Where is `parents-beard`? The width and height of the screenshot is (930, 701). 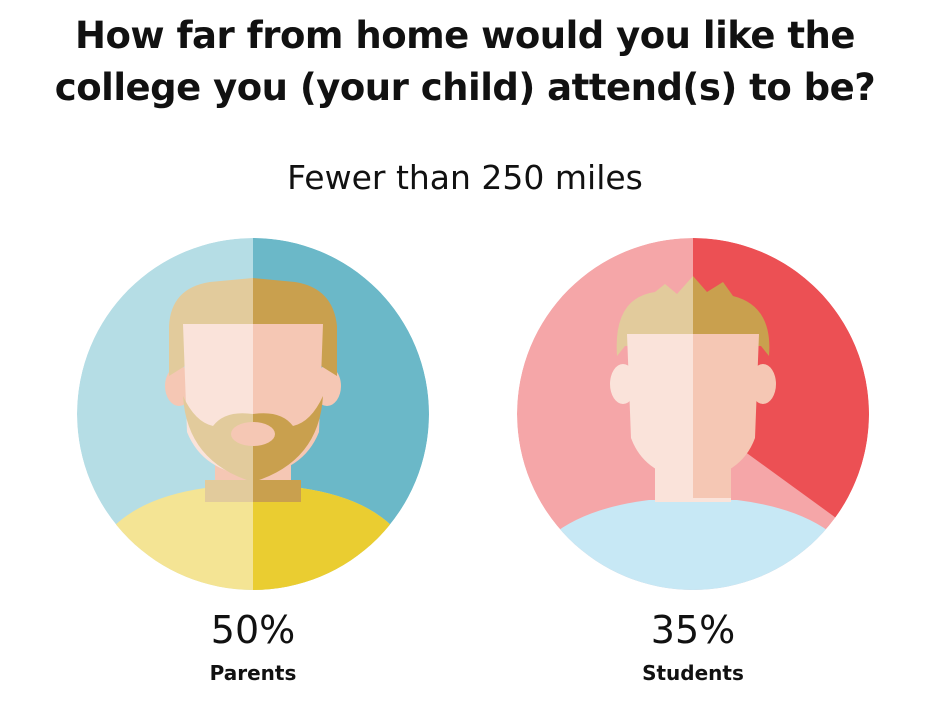 parents-beard is located at coordinates (218, 439).